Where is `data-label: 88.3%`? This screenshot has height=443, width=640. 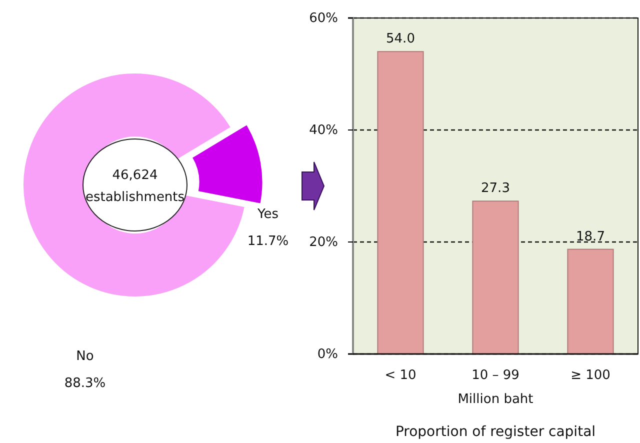 data-label: 88.3% is located at coordinates (85, 383).